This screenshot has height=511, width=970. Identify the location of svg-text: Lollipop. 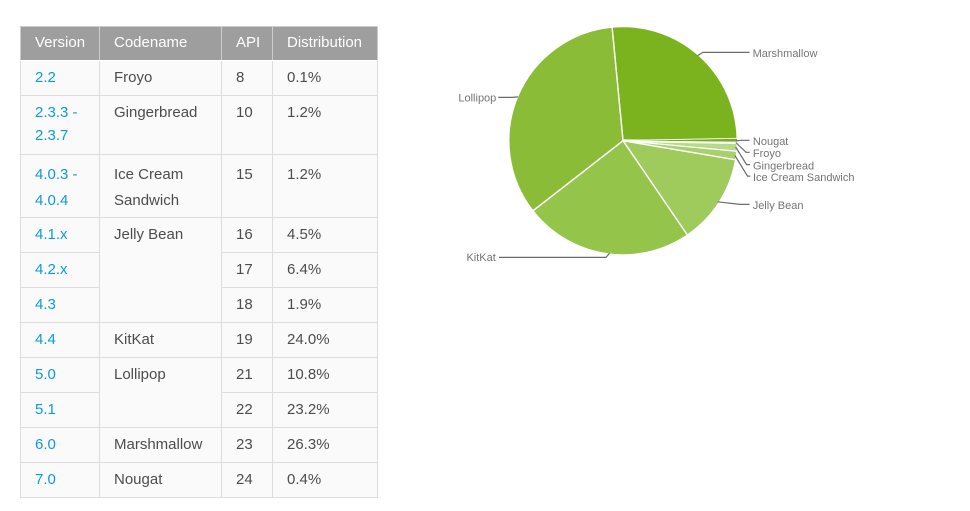
(477, 99).